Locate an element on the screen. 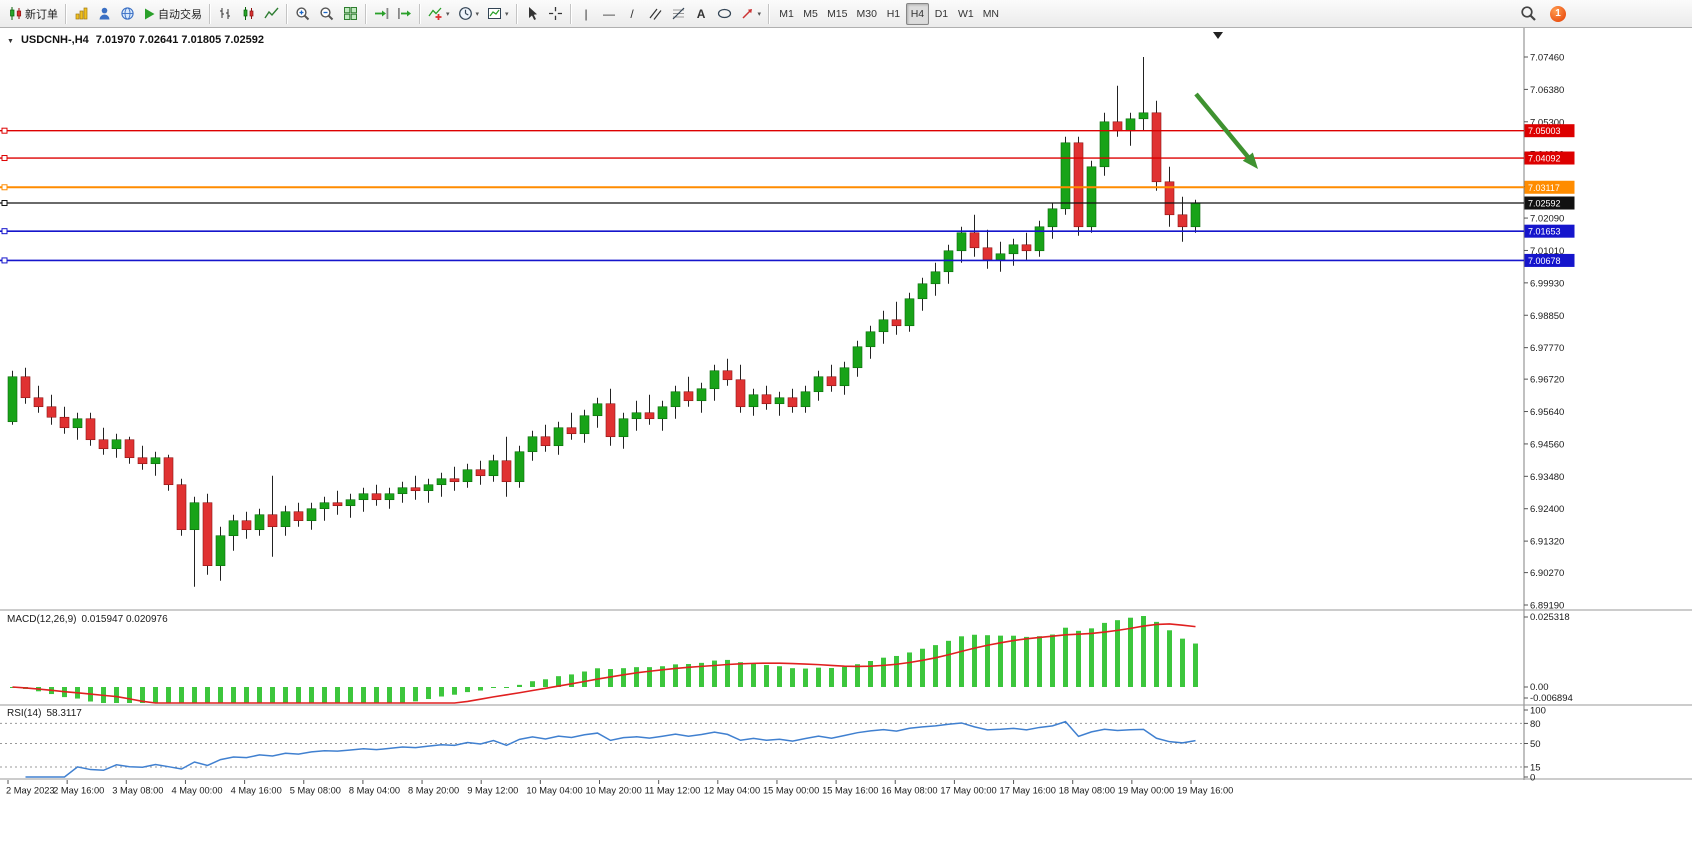  trendline-button: / is located at coordinates (632, 14).